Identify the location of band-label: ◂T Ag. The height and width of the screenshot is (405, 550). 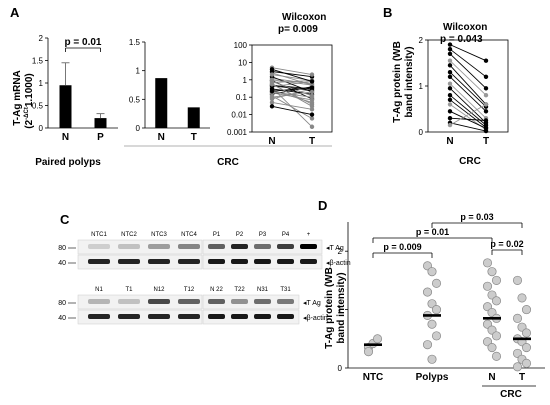
(335, 248).